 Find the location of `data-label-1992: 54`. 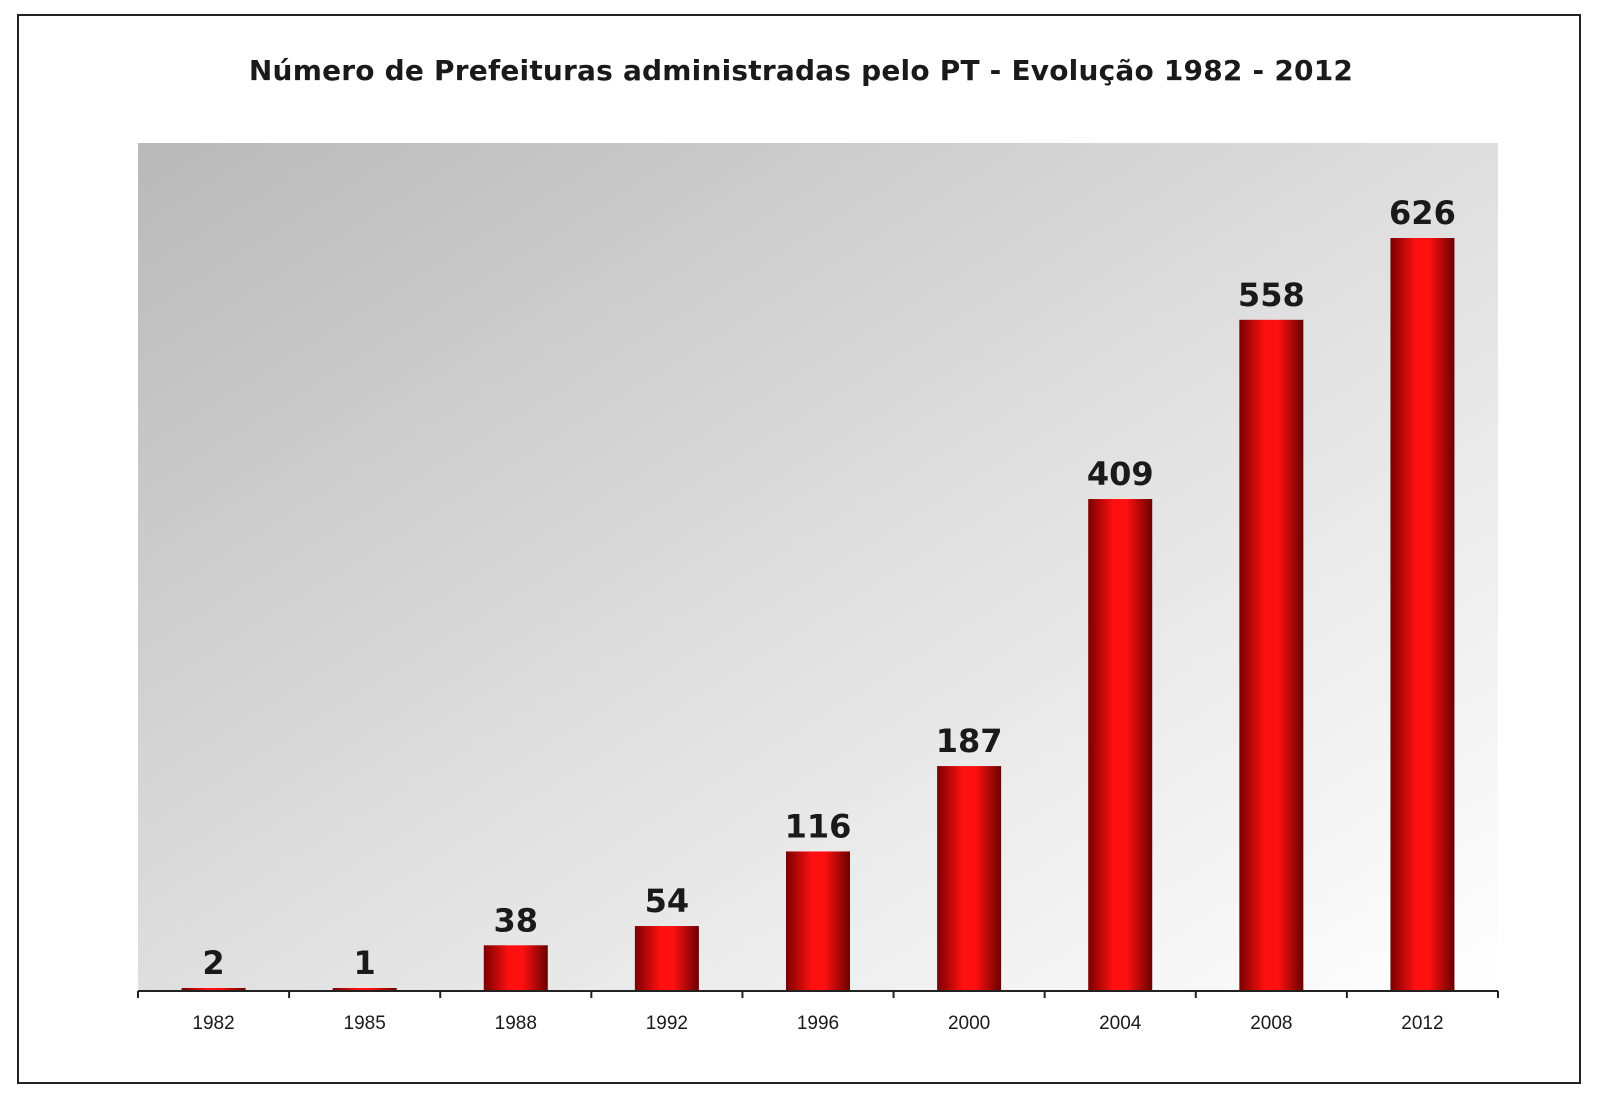

data-label-1992: 54 is located at coordinates (667, 901).